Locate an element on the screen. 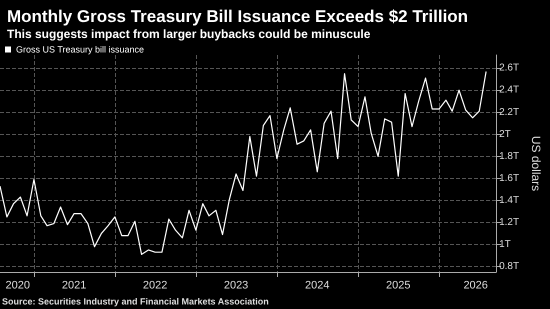 The width and height of the screenshot is (550, 309). y-tick-label: 2T is located at coordinates (505, 134).